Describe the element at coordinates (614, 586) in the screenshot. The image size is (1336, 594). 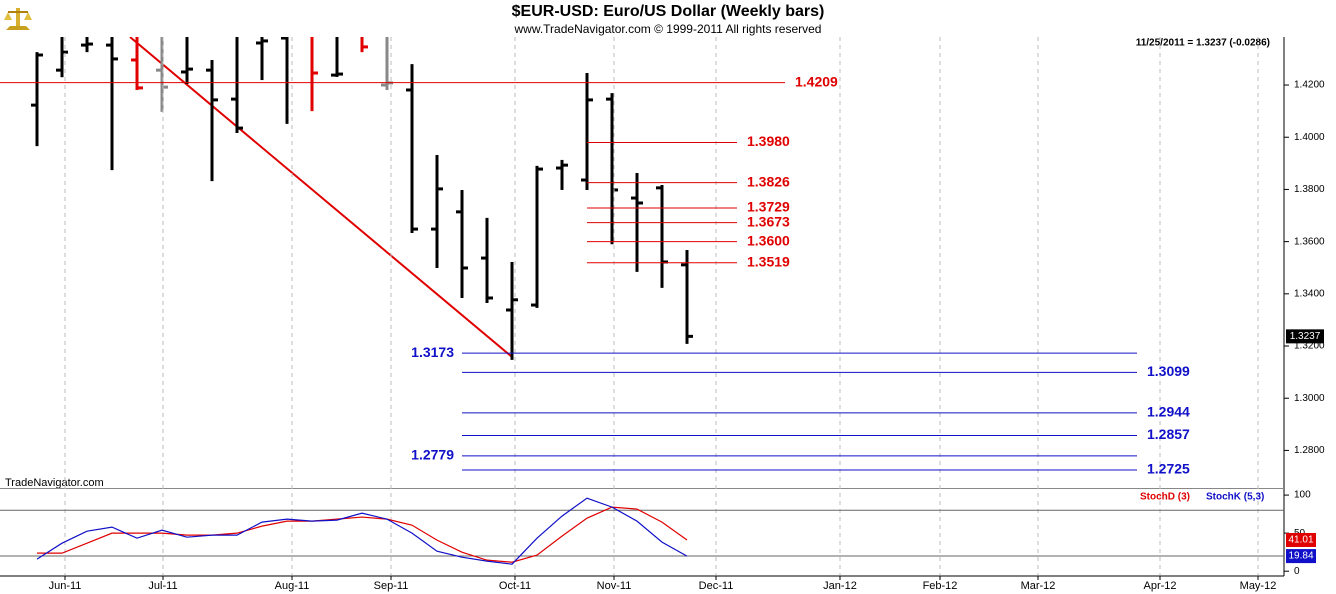
I see `x-tick-label: Nov-11` at that location.